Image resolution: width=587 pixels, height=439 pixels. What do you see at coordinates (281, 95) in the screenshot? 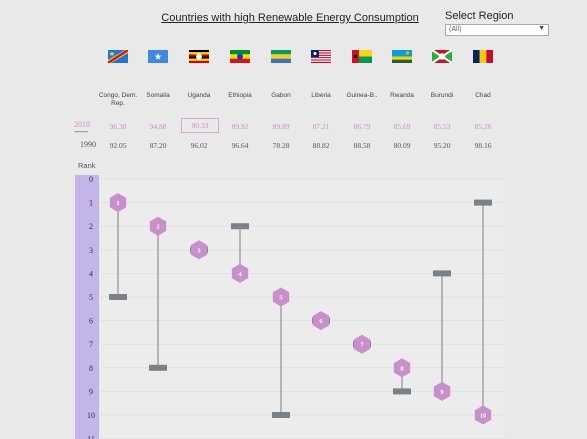
I see `country-name: Gabon` at bounding box center [281, 95].